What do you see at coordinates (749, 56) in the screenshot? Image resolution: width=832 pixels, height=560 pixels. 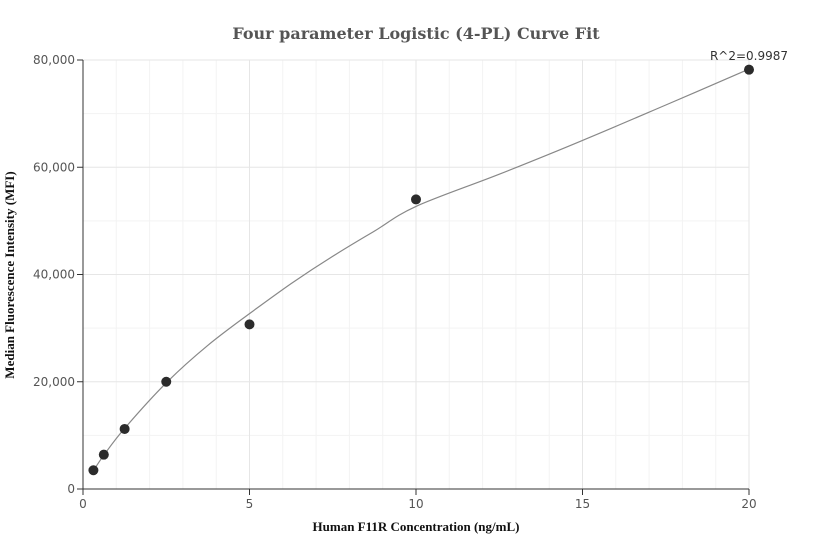 I see `r-squared-annotation: R^2=0.9987` at bounding box center [749, 56].